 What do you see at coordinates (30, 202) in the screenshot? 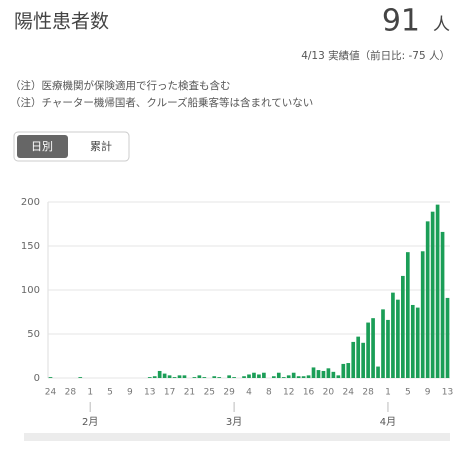
I see `y-tick-label: 200` at bounding box center [30, 202].